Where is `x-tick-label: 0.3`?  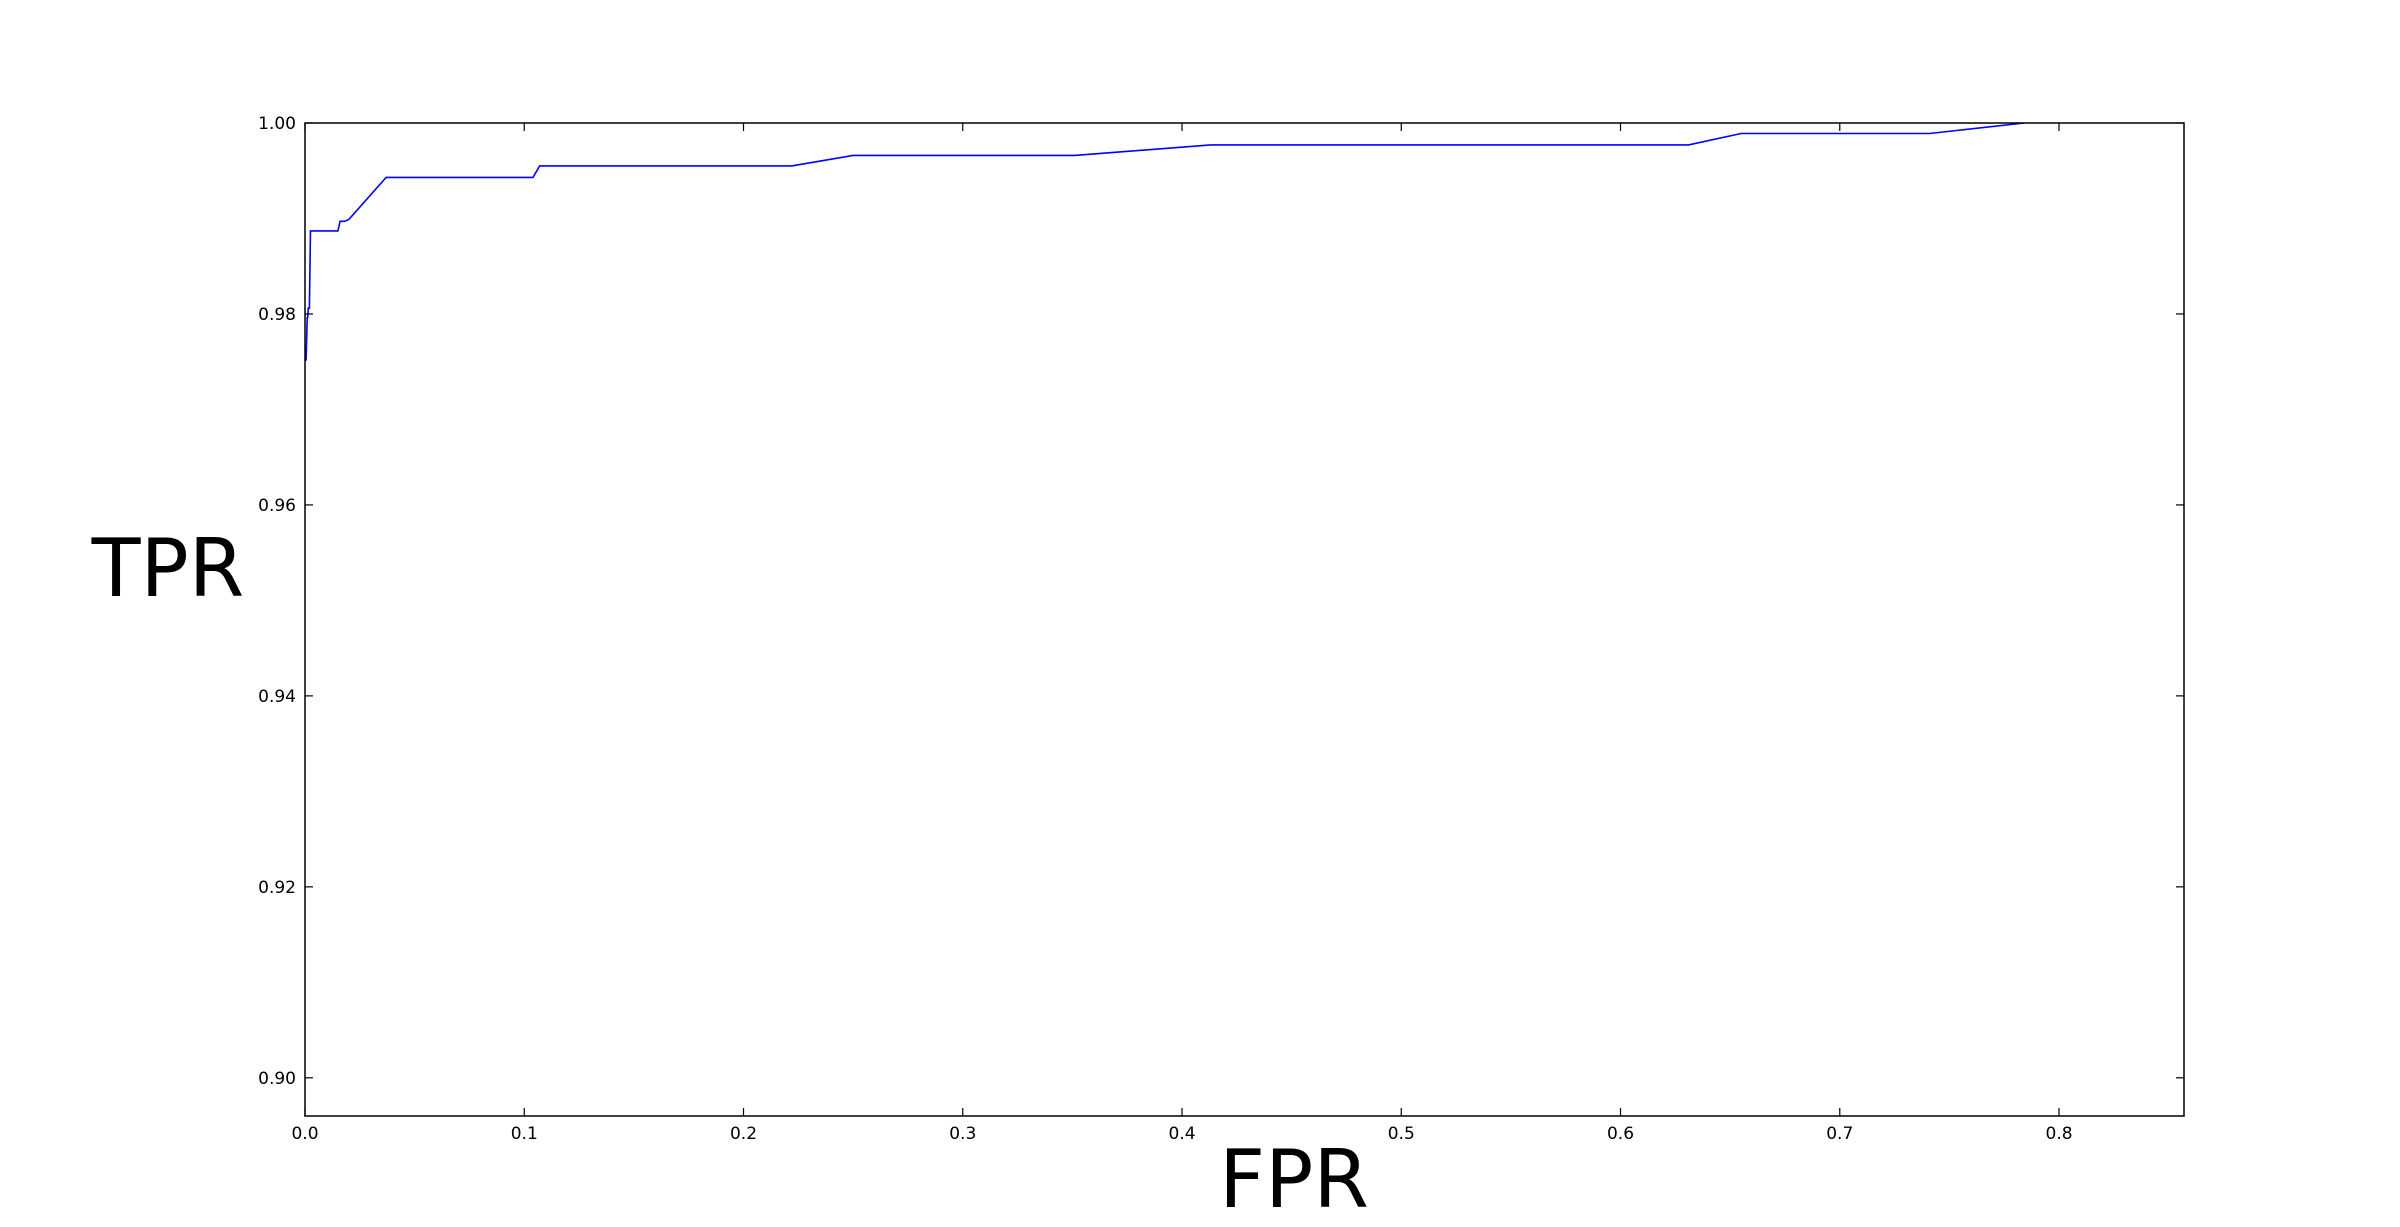
x-tick-label: 0.3 is located at coordinates (962, 1134).